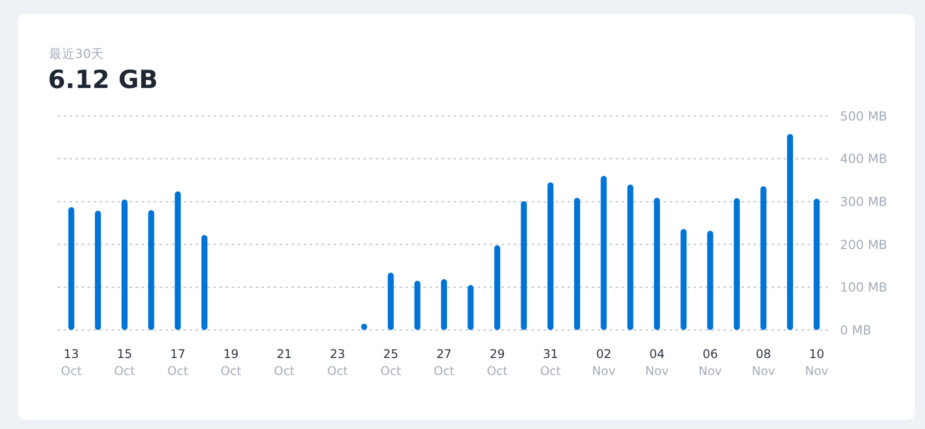 Image resolution: width=925 pixels, height=429 pixels. I want to click on x-tick-label: 19 Oct, so click(231, 362).